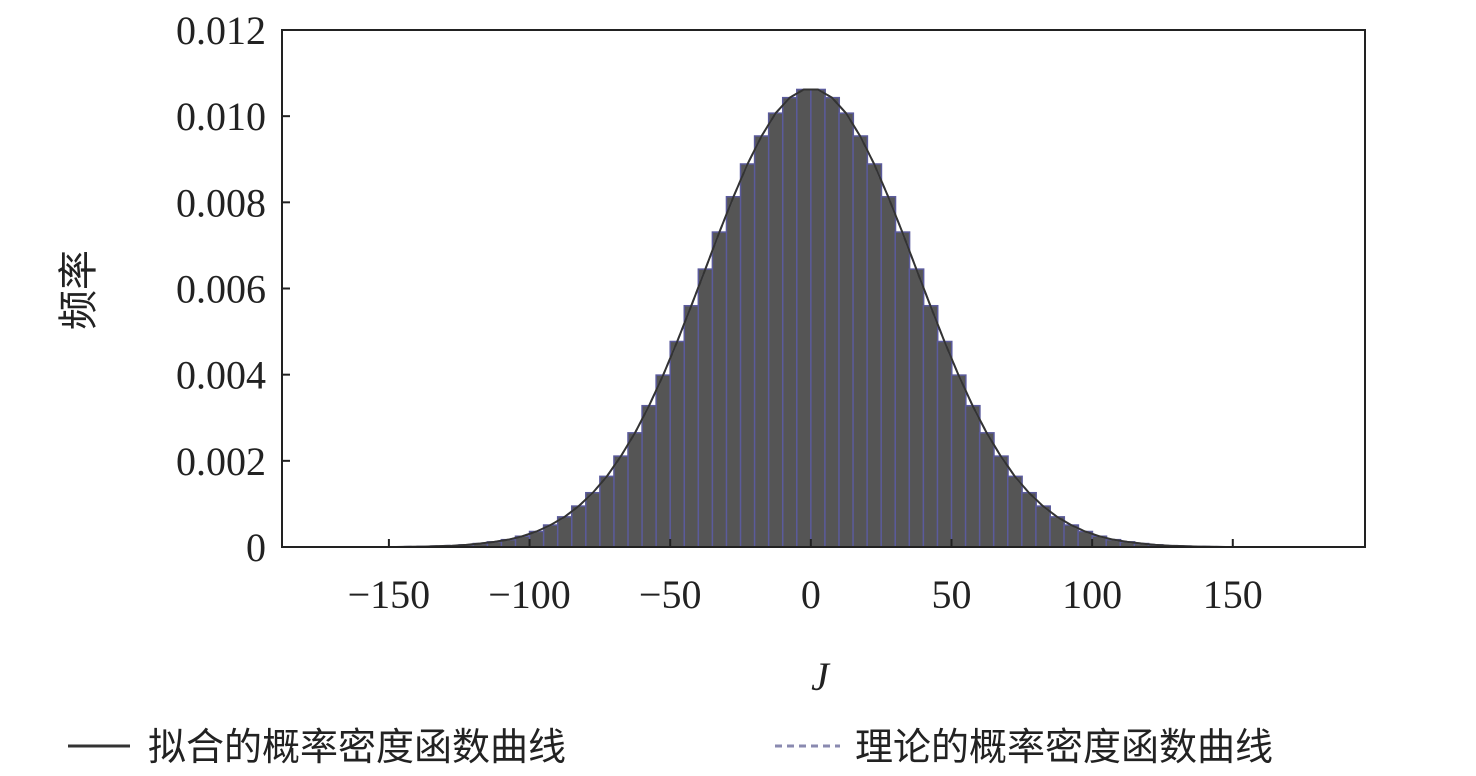  What do you see at coordinates (221, 289) in the screenshot?
I see `y-tick-label: 0.006` at bounding box center [221, 289].